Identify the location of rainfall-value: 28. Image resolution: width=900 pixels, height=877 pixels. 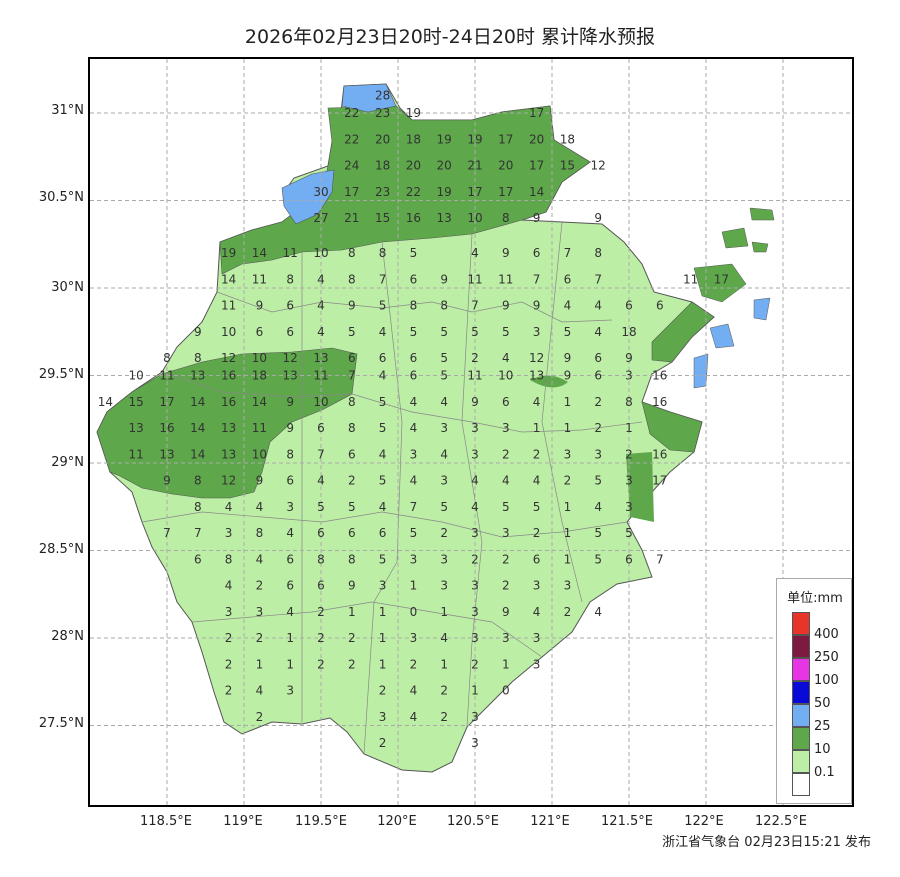
(382, 96).